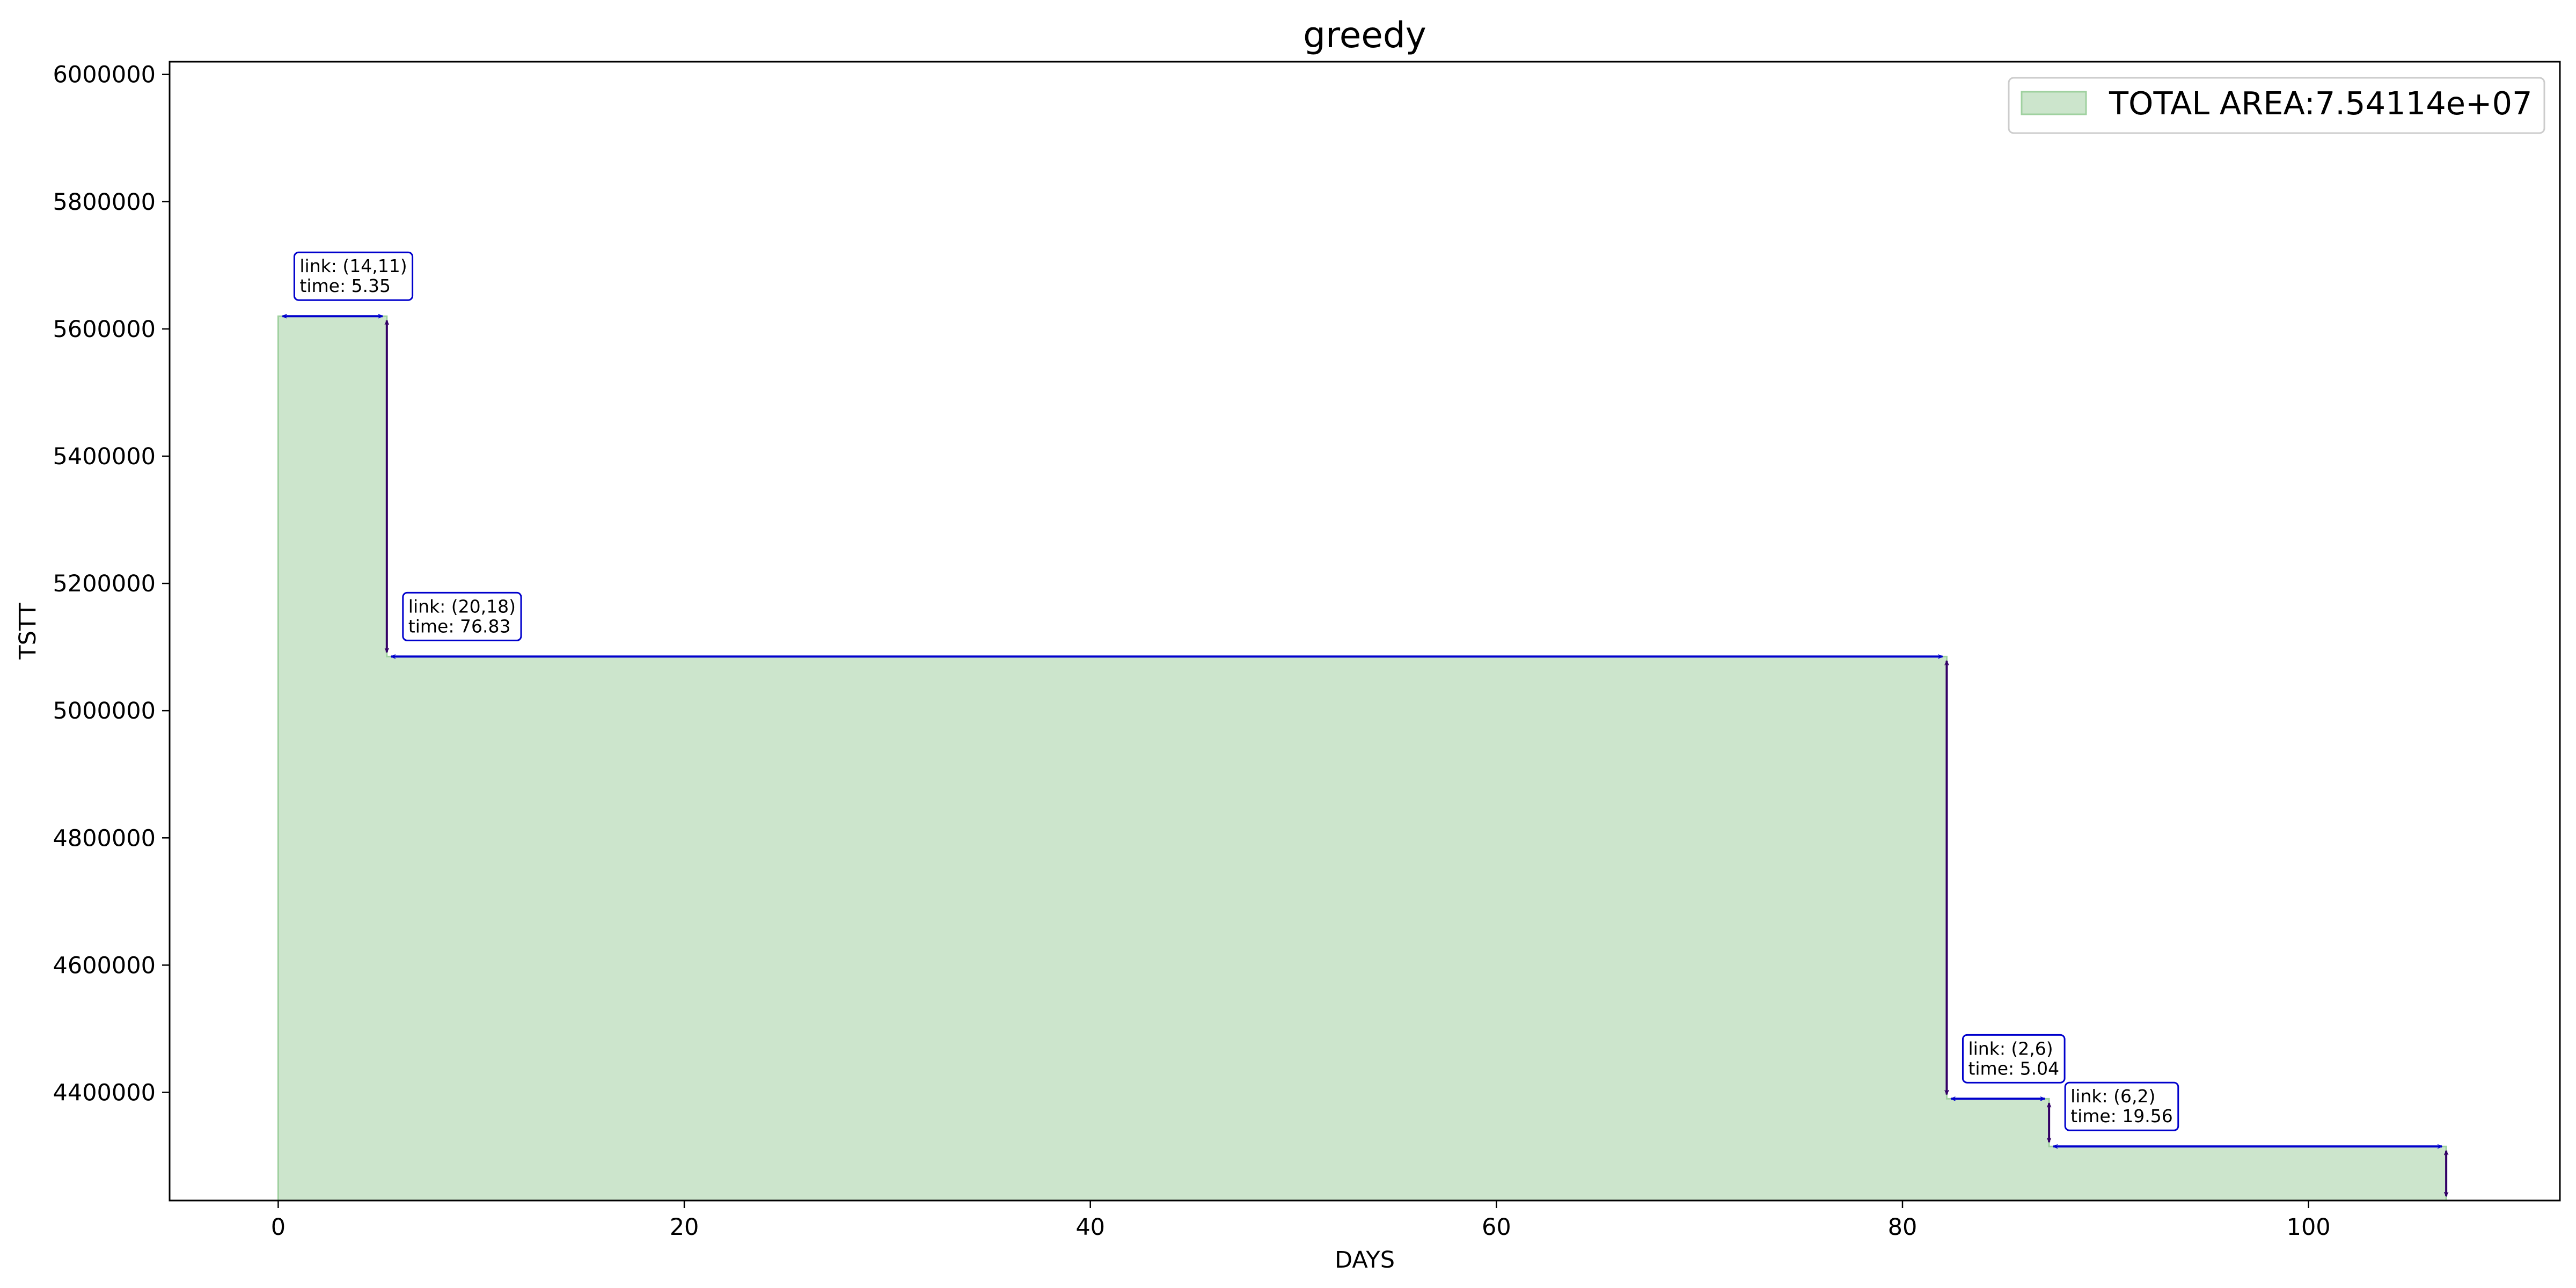 The image size is (2576, 1288). I want to click on annotation-time: time: 5.04, so click(2013, 1068).